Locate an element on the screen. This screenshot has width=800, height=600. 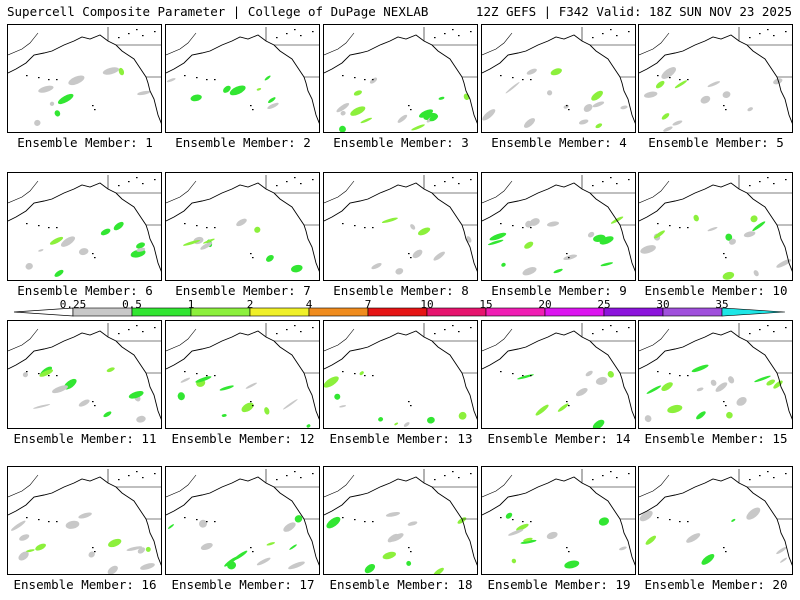
ensemble-member-label: Ensemble Member: 18 is located at coordinates (401, 584).